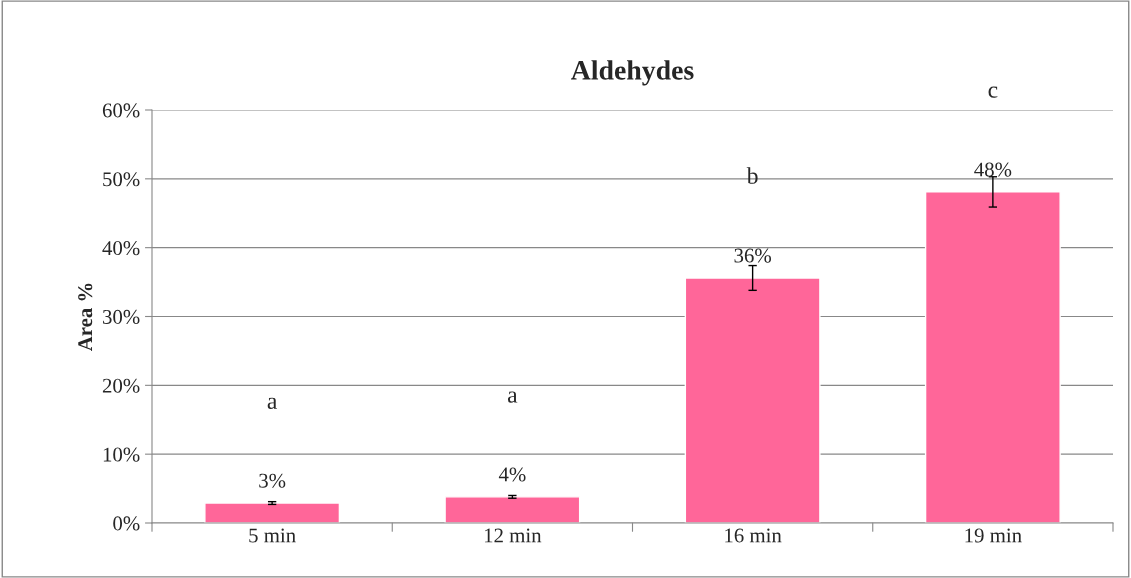 Image resolution: width=1131 pixels, height=578 pixels. I want to click on y-tick-label: 0%, so click(126, 523).